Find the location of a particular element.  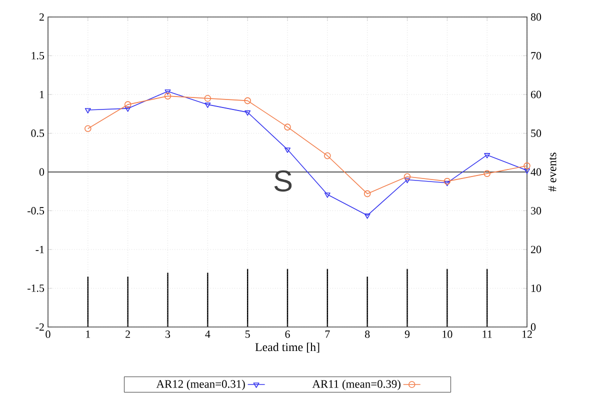

x-tick-label: 1 is located at coordinates (88, 334).